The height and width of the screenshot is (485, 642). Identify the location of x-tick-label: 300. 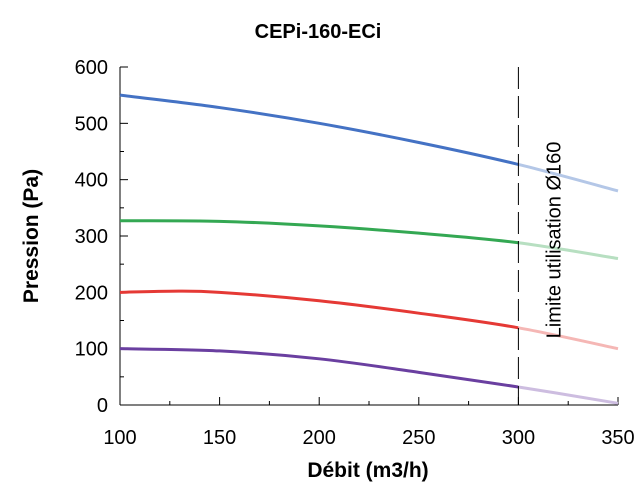
(518, 438).